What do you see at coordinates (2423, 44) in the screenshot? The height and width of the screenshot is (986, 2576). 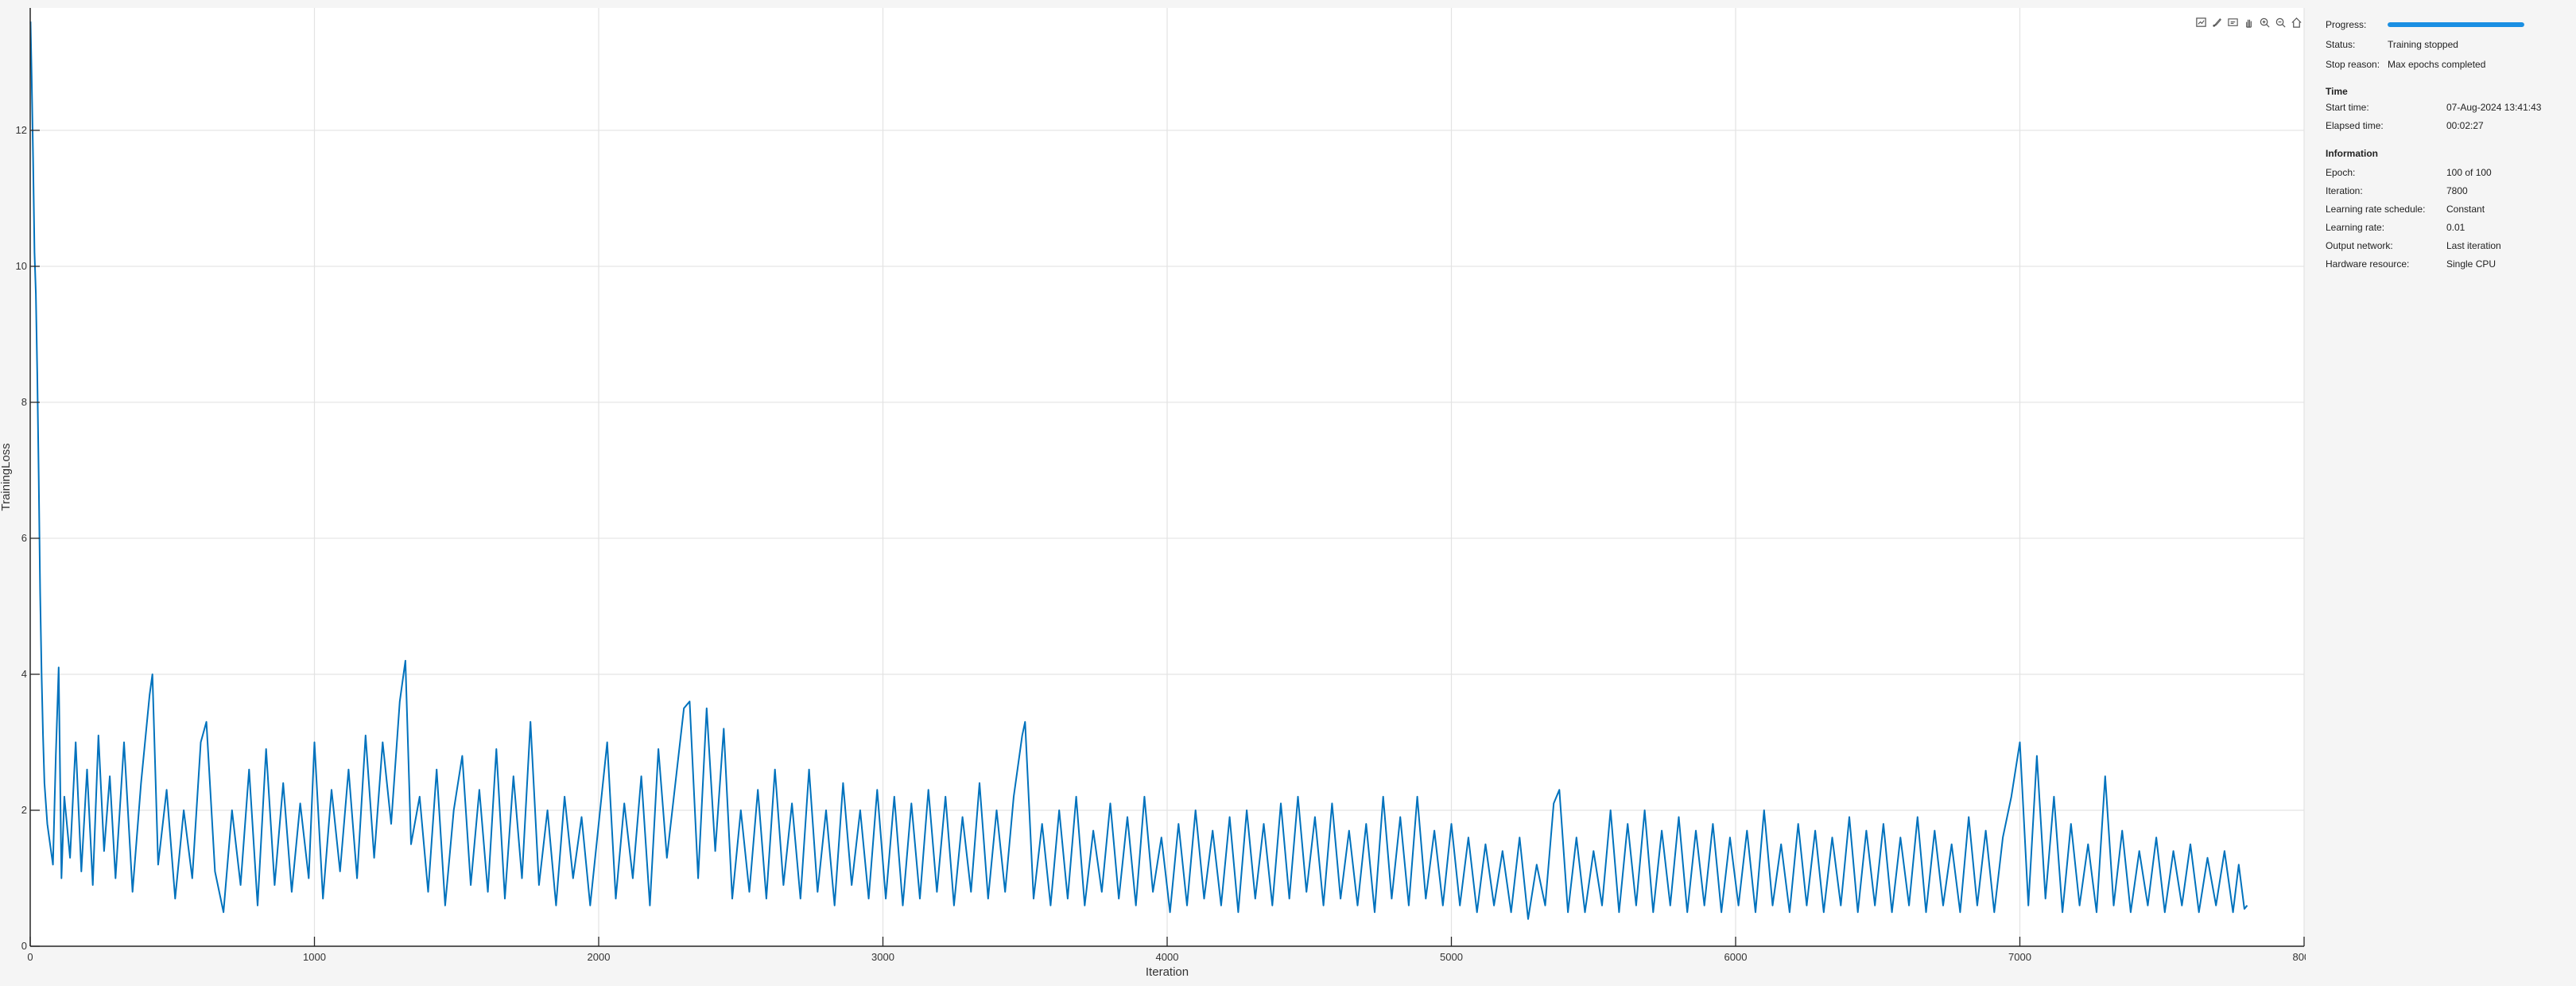 I see `status-value: Training stopped` at bounding box center [2423, 44].